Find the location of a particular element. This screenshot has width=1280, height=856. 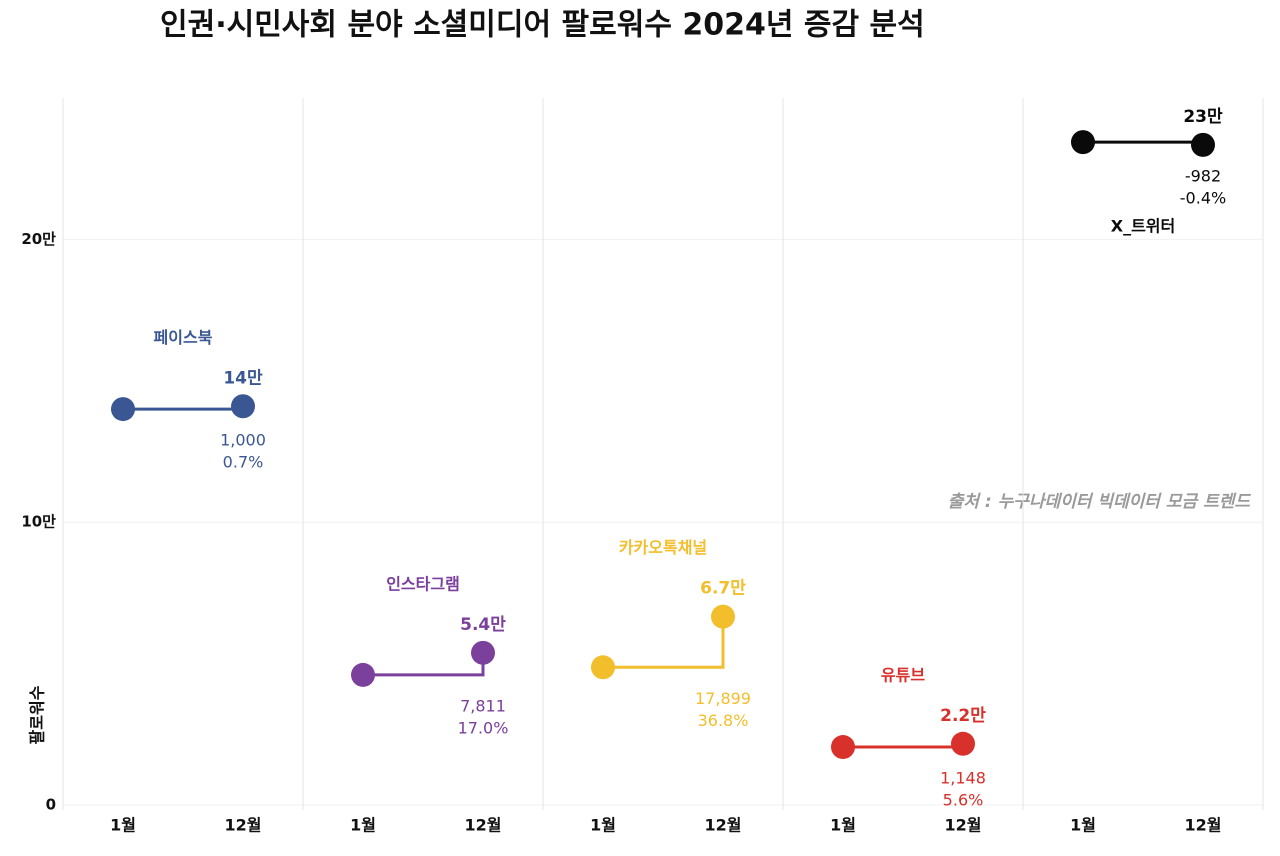

series-name: 유튜브 is located at coordinates (903, 674).